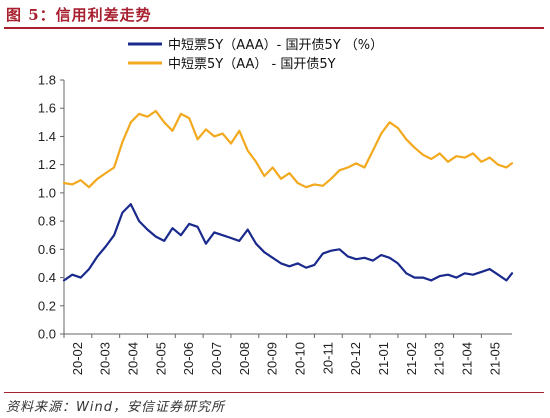  I want to click on source-note: 资料来源：Wind，安信证券研究所, so click(115, 407).